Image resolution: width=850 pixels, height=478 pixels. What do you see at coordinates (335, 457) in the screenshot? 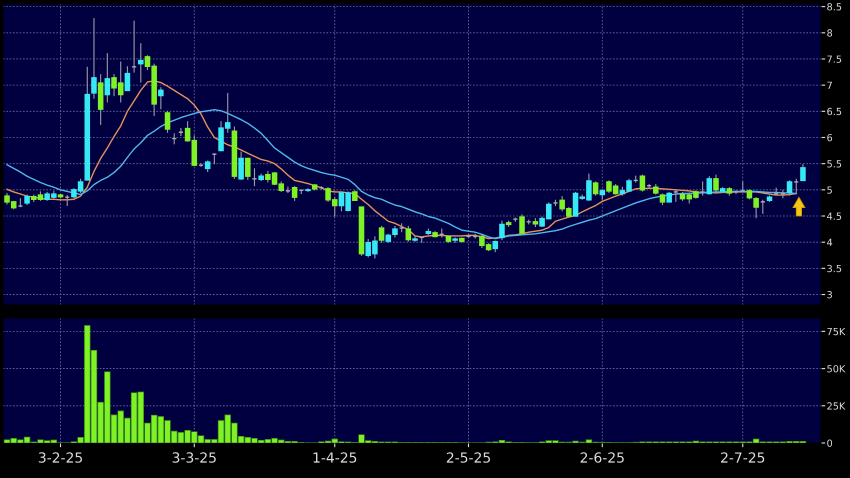
I see `x-tick-label: 1-4-25` at bounding box center [335, 457].